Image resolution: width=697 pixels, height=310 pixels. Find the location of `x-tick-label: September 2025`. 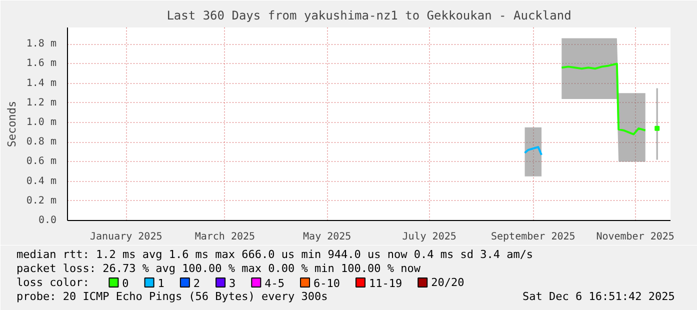

x-tick-label: September 2025 is located at coordinates (533, 237).